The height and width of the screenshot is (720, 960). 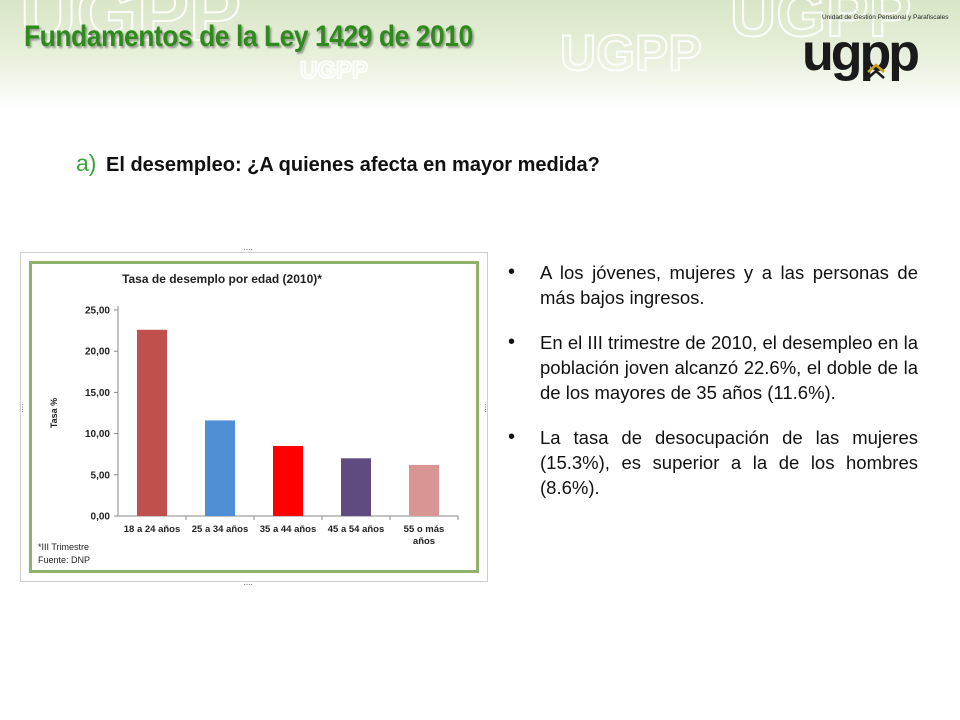 What do you see at coordinates (97, 352) in the screenshot?
I see `y-tick-label: 20,00` at bounding box center [97, 352].